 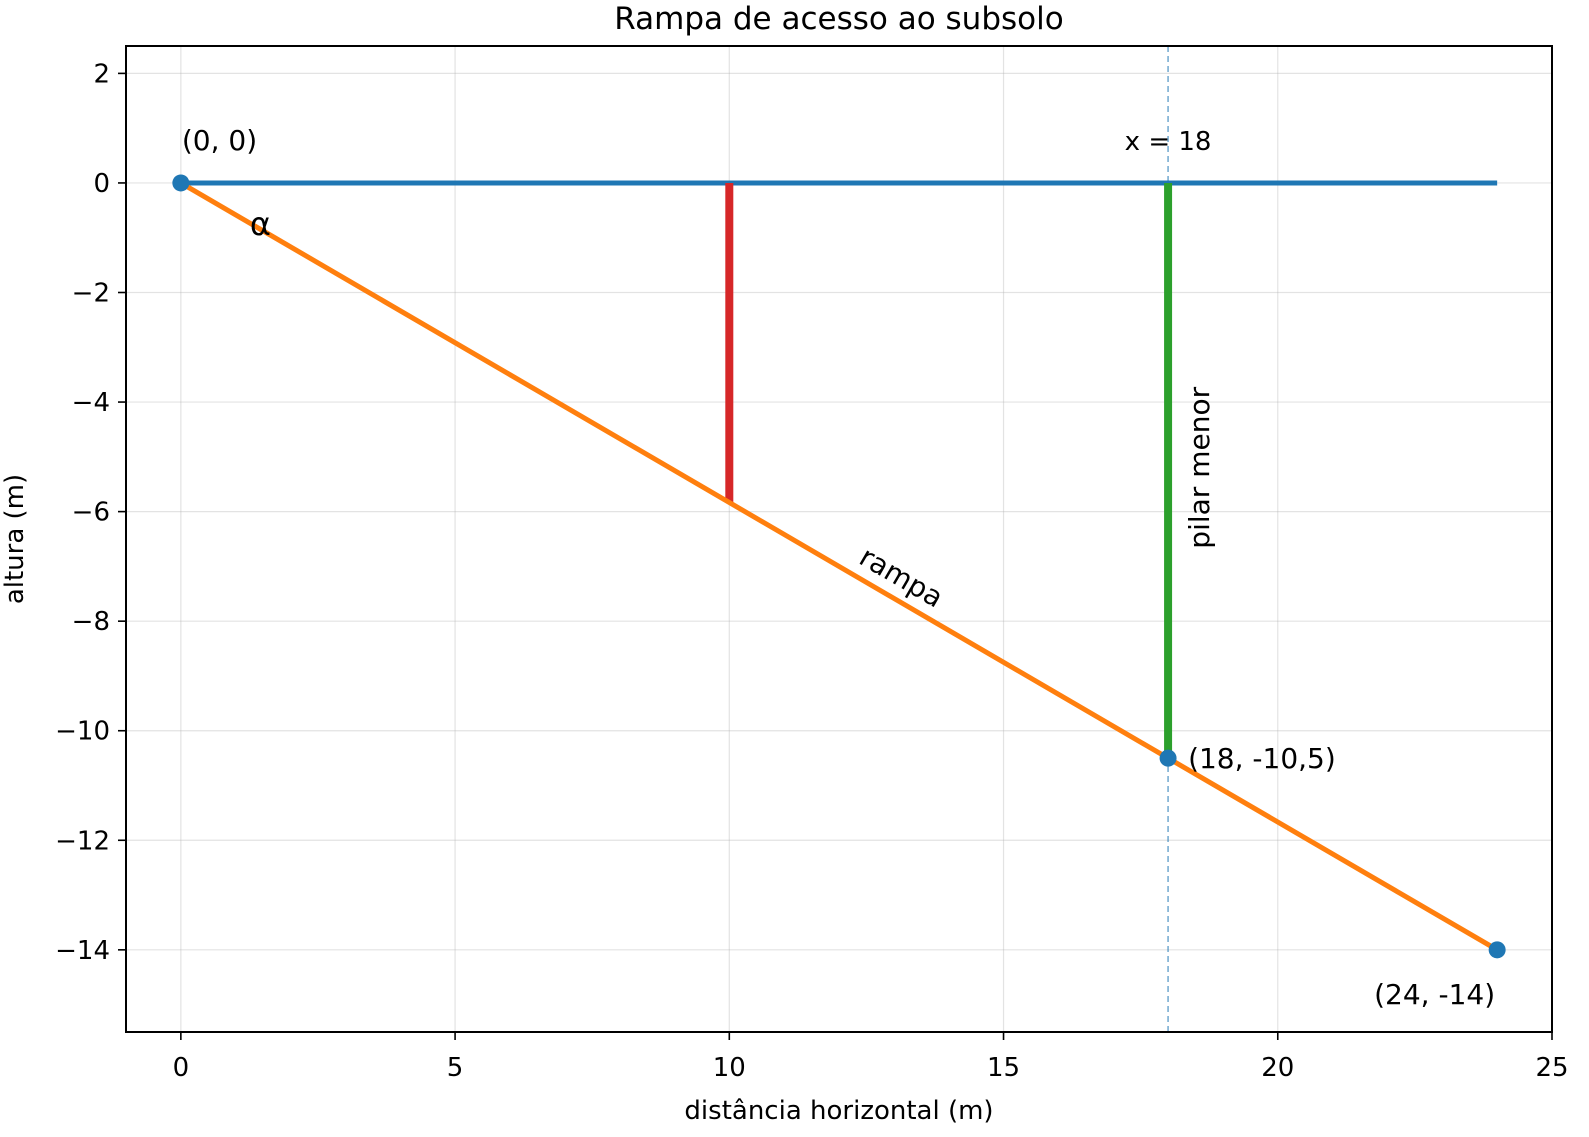 I want to click on middle-point-label: (18, -10,5), so click(x=1262, y=758).